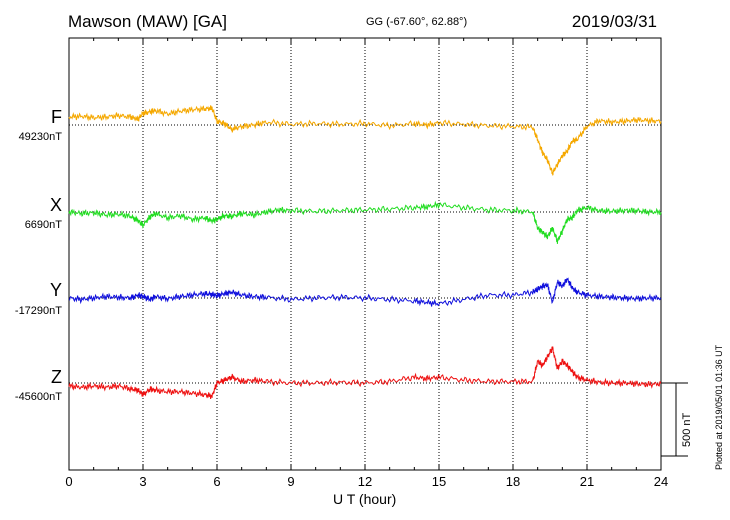 Image resolution: width=730 pixels, height=520 pixels. I want to click on component-label-z: Z, so click(56, 377).